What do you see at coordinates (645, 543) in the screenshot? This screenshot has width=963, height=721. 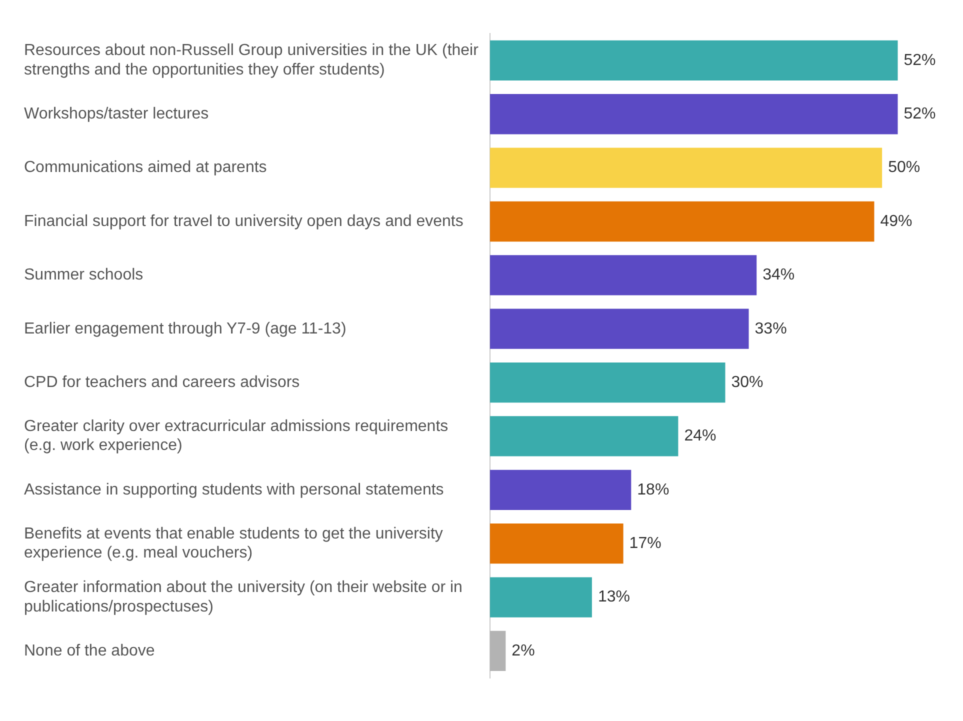 I see `data-label: 17%` at bounding box center [645, 543].